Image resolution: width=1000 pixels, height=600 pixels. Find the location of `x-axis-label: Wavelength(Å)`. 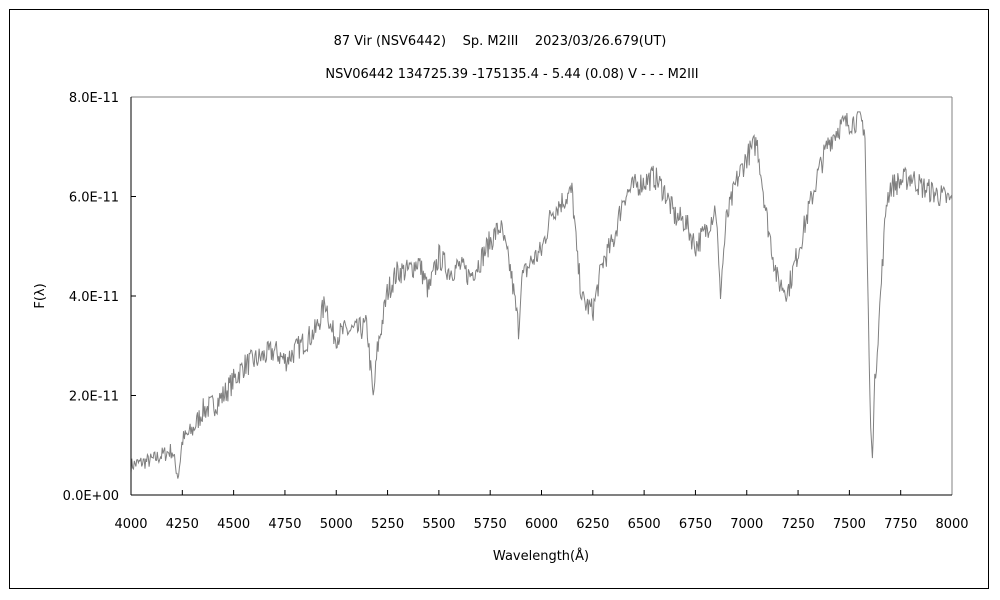

x-axis-label: Wavelength(Å) is located at coordinates (541, 556).